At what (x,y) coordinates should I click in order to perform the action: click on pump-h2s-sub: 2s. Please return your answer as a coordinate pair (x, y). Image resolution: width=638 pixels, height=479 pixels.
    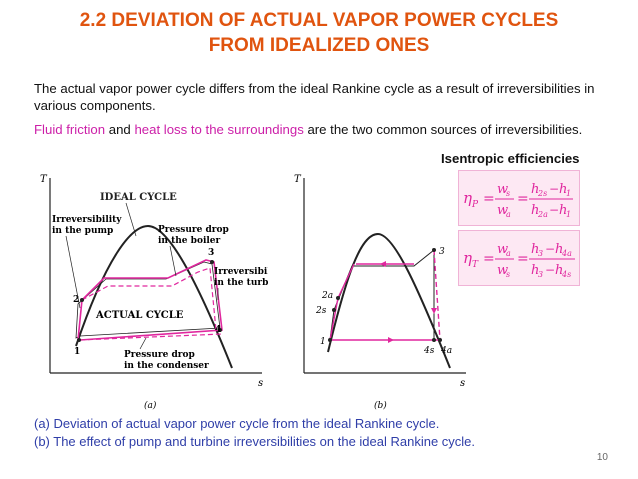
    Looking at the image, I should click on (542, 193).